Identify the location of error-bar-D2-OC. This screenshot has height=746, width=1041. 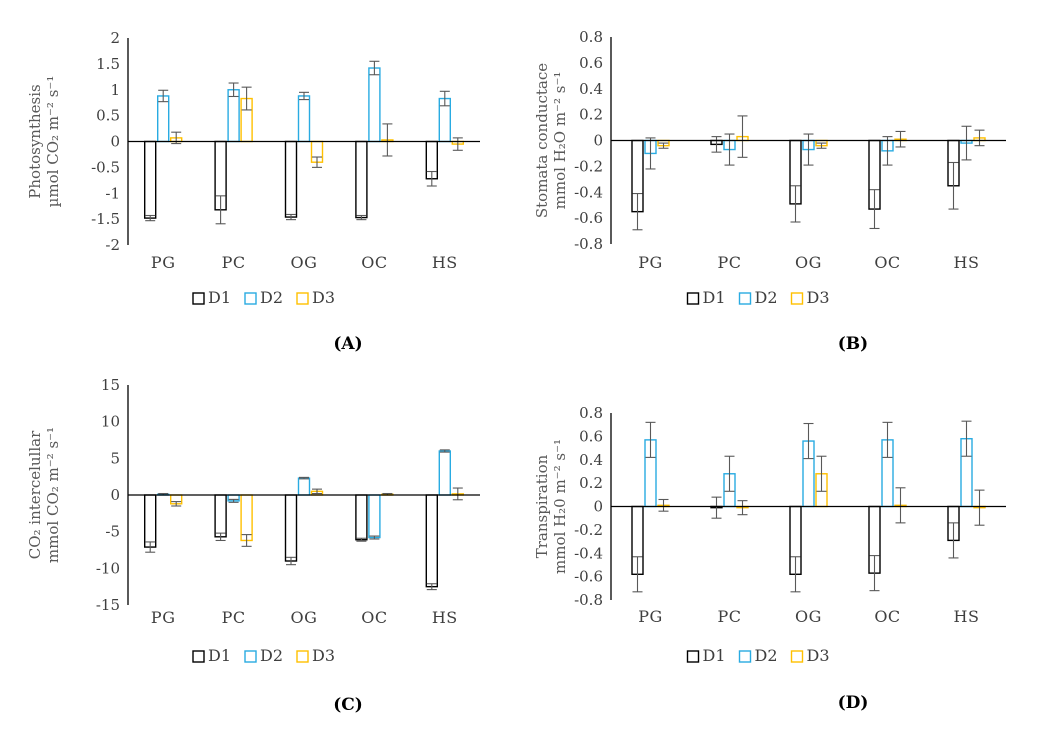
(887, 439).